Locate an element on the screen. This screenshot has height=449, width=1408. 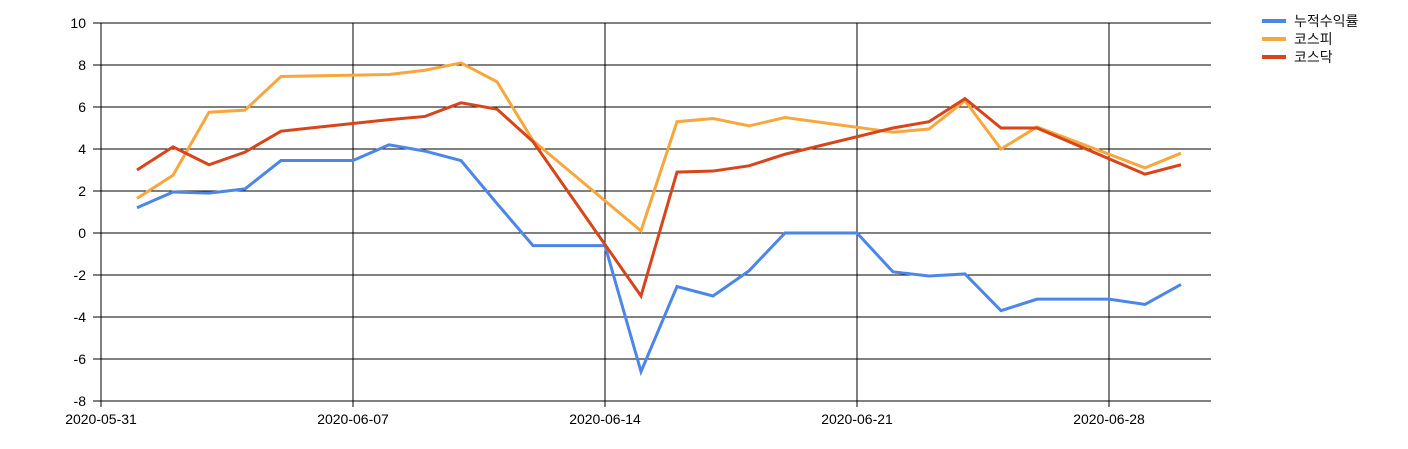
y-tick-label: 0 is located at coordinates (82, 233).